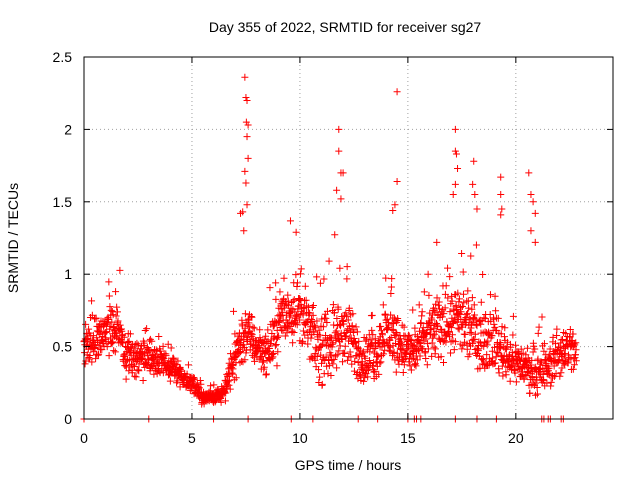 This screenshot has width=640, height=480. I want to click on y-axis-label: SRMTID / TECUs, so click(13, 238).